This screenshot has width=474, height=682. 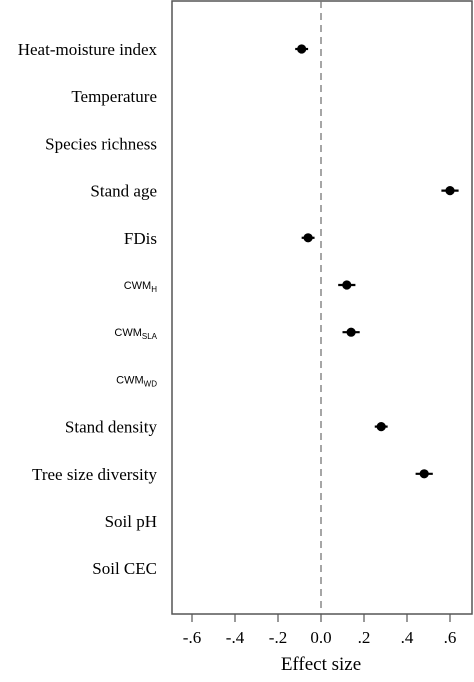 I want to click on category-label-text: Heat-moisture index, so click(x=88, y=49).